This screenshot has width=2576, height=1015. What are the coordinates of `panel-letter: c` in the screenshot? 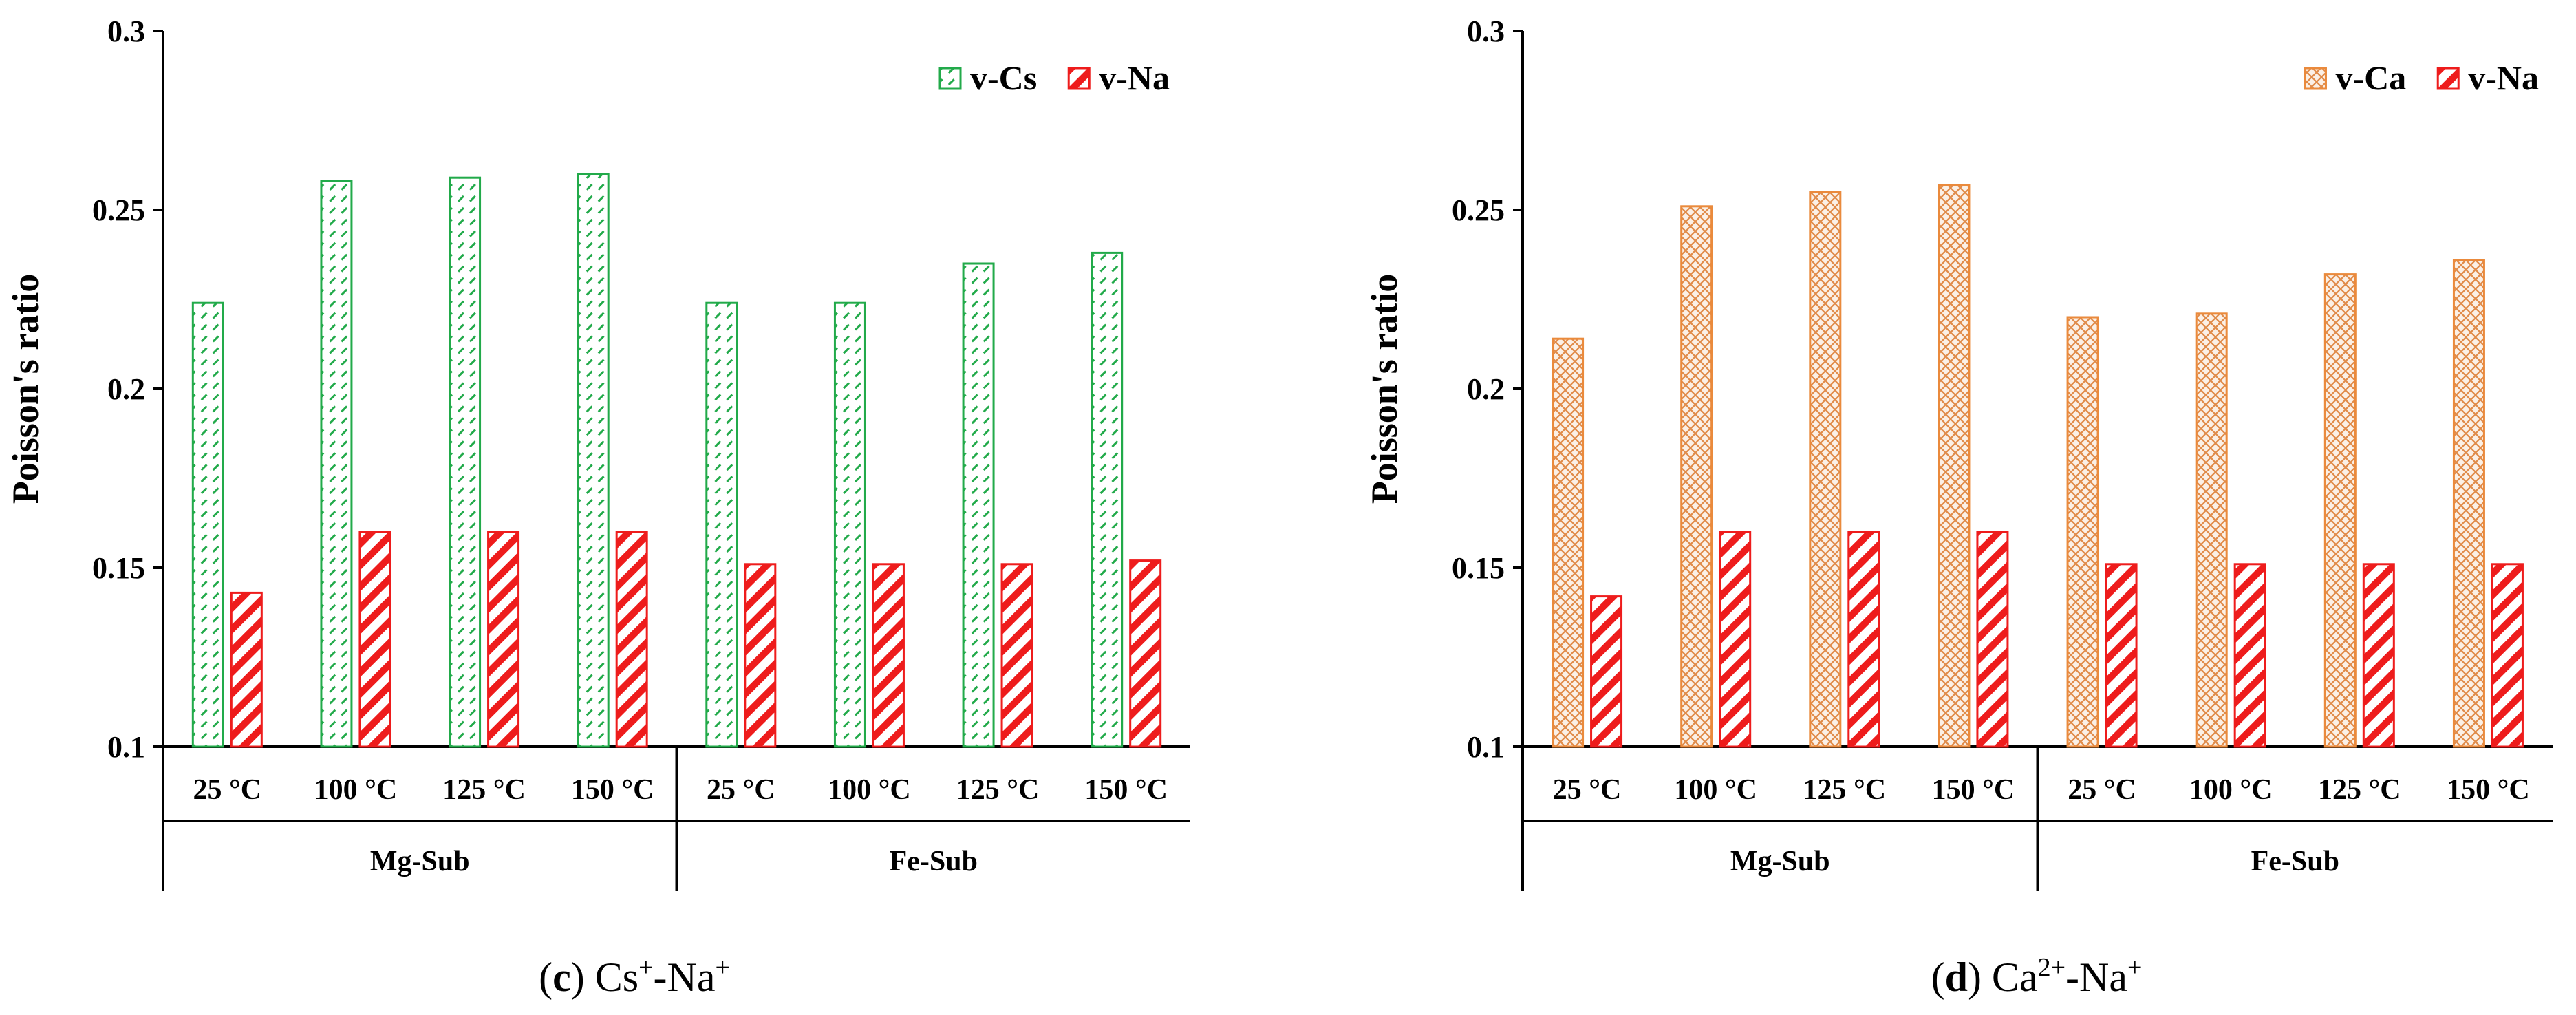 It's located at (561, 977).